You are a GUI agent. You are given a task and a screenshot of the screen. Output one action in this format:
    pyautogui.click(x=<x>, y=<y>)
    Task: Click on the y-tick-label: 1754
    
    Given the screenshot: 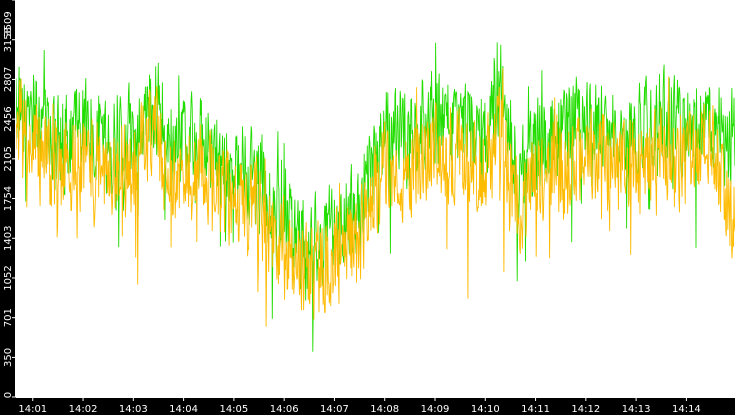 What is the action you would take?
    pyautogui.click(x=8, y=198)
    